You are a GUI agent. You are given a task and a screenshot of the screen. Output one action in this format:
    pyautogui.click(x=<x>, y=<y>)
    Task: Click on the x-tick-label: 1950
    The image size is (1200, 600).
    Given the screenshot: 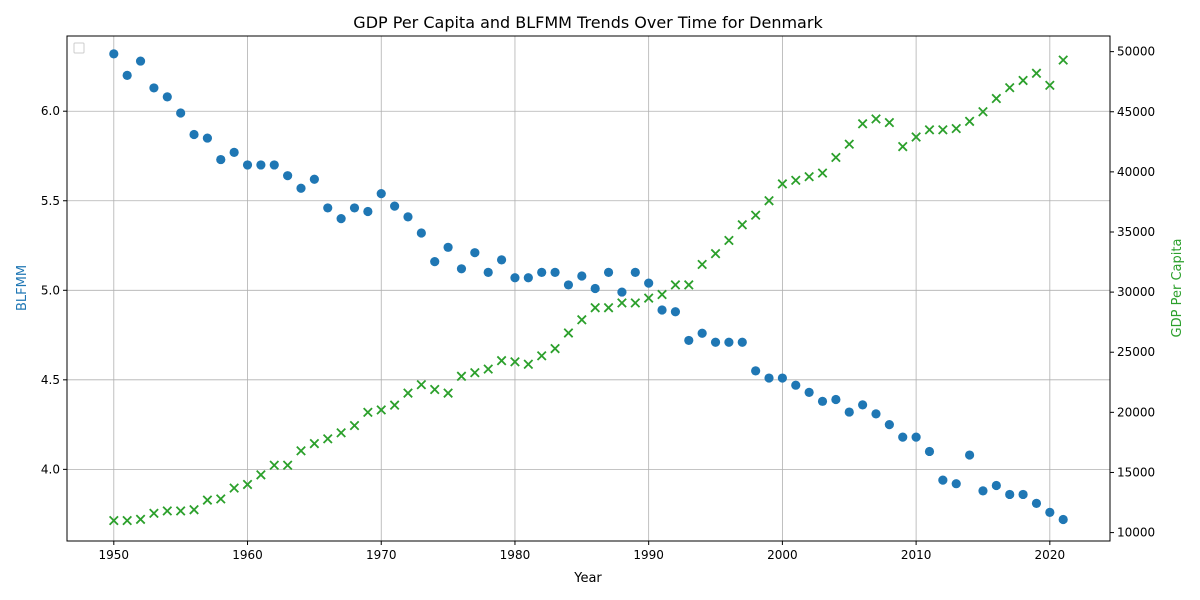 What is the action you would take?
    pyautogui.click(x=114, y=555)
    